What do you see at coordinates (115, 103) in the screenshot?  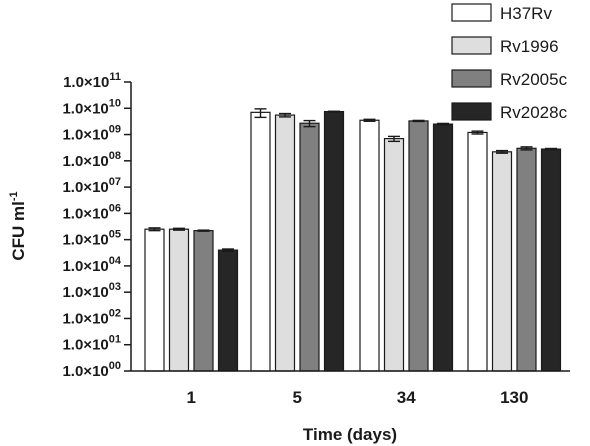 I see `y-tick-exponent: 10` at bounding box center [115, 103].